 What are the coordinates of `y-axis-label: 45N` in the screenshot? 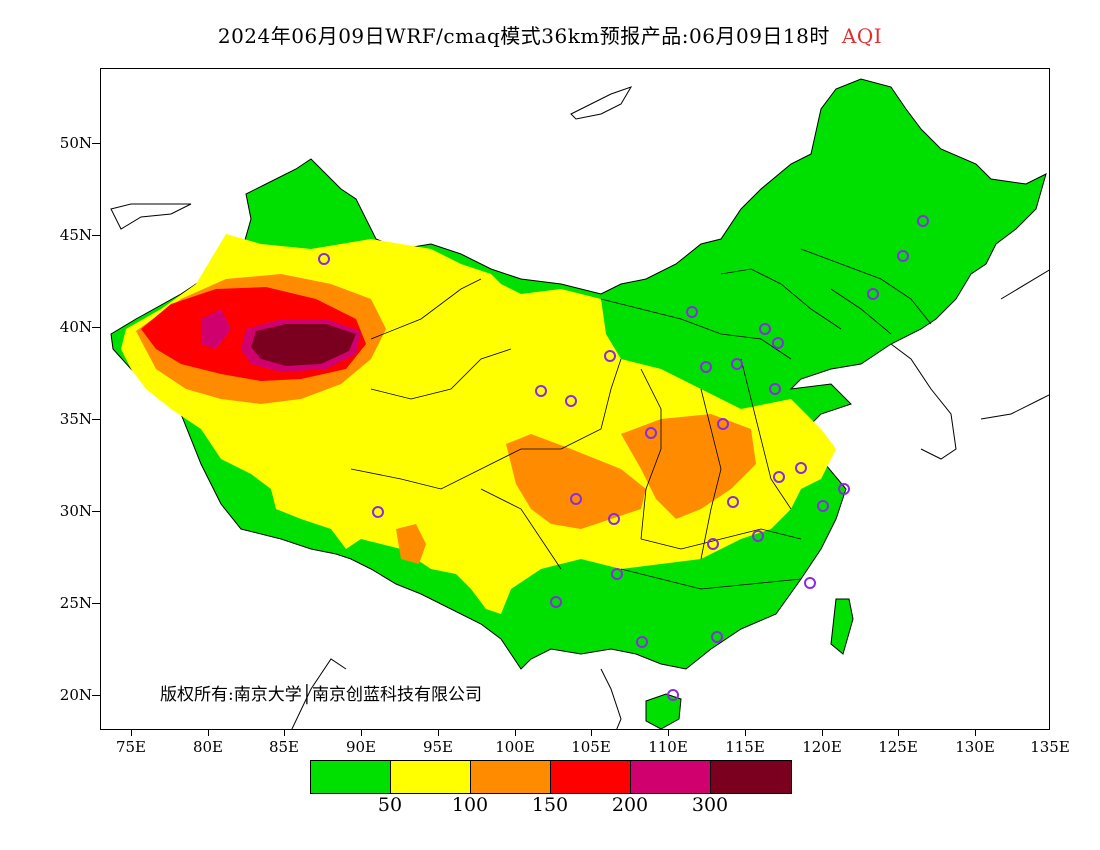 It's located at (75, 235).